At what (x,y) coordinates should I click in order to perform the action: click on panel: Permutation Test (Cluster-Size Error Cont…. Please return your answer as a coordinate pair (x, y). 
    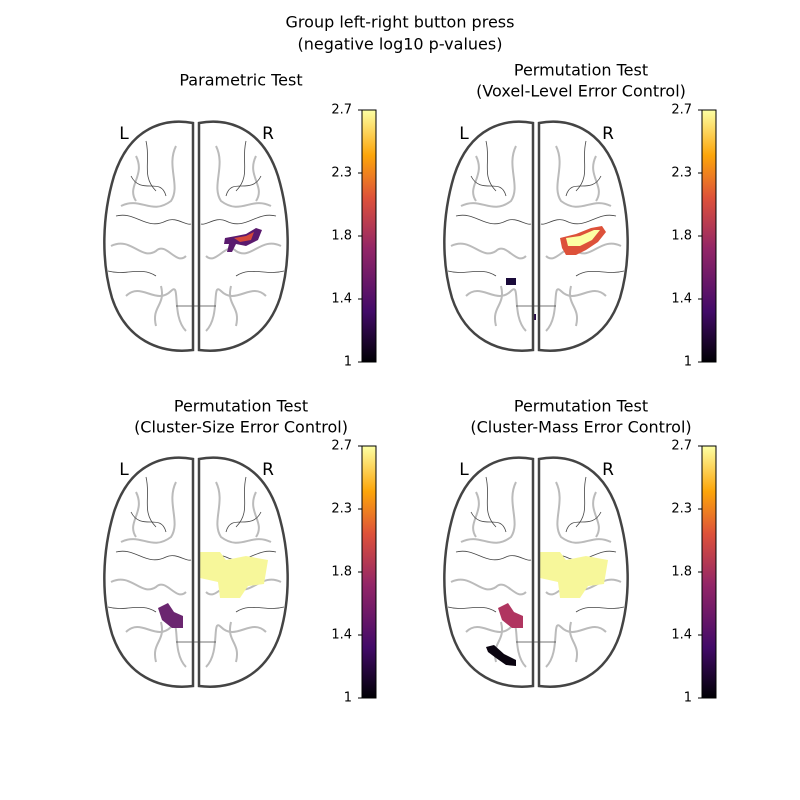
    Looking at the image, I should click on (240, 551).